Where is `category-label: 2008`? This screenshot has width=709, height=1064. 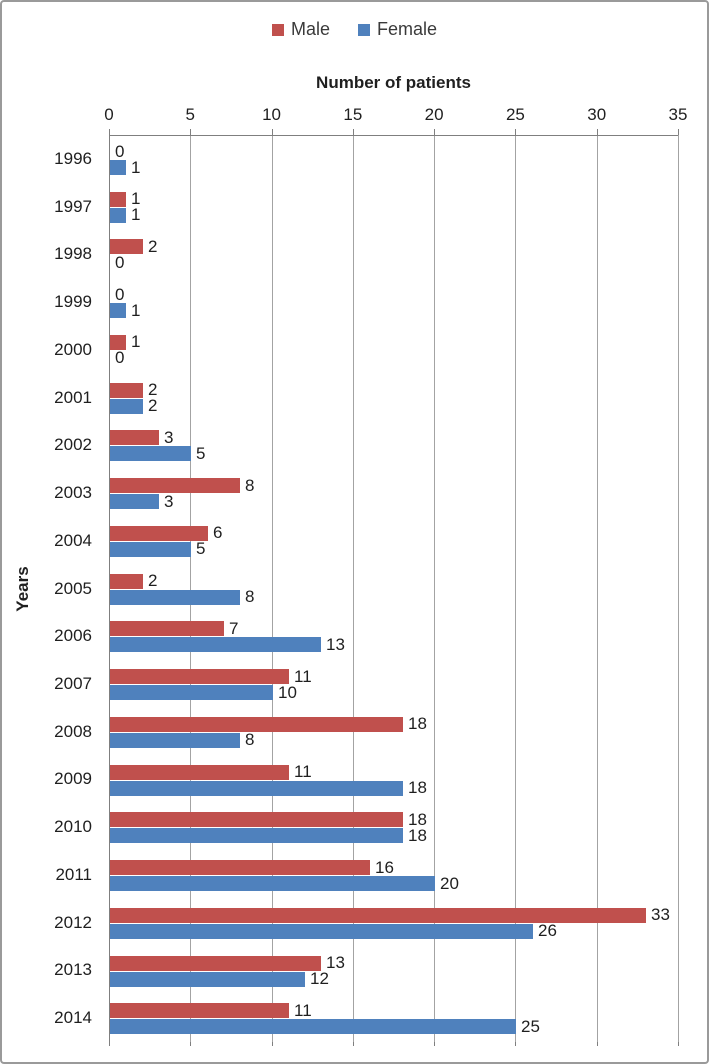 category-label: 2008 is located at coordinates (73, 731).